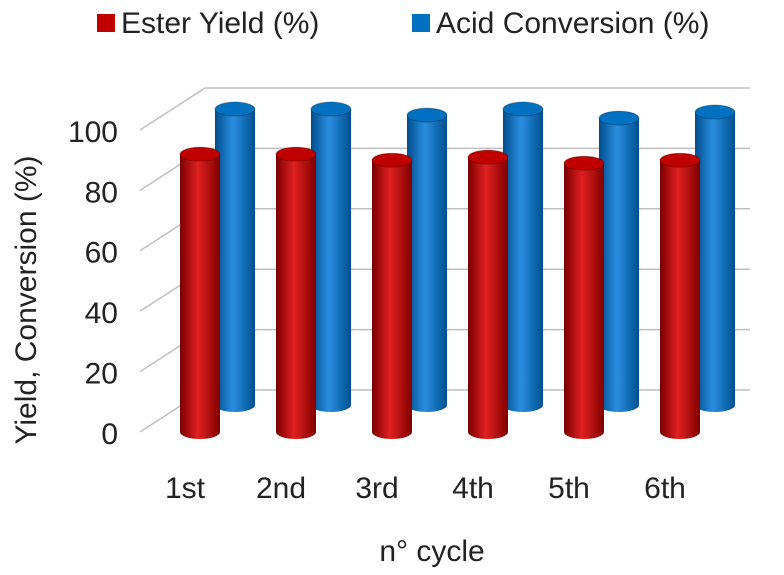  What do you see at coordinates (220, 23) in the screenshot?
I see `legend-label: Ester Yield (%)` at bounding box center [220, 23].